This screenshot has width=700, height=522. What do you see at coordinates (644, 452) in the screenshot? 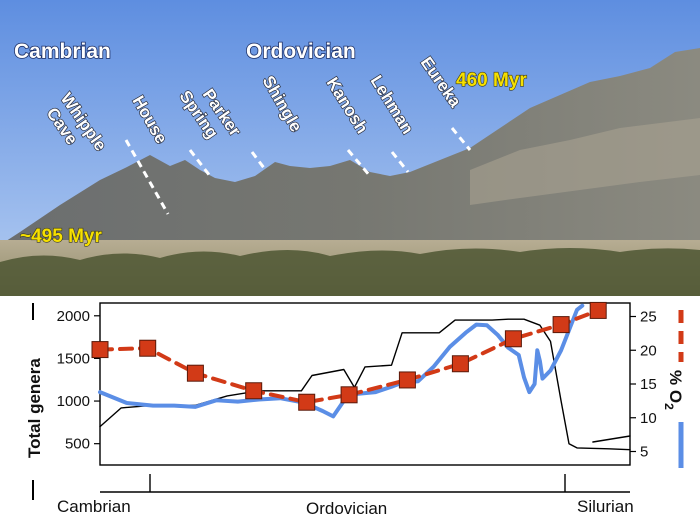
I see `right-tick-label: 5` at bounding box center [644, 452].